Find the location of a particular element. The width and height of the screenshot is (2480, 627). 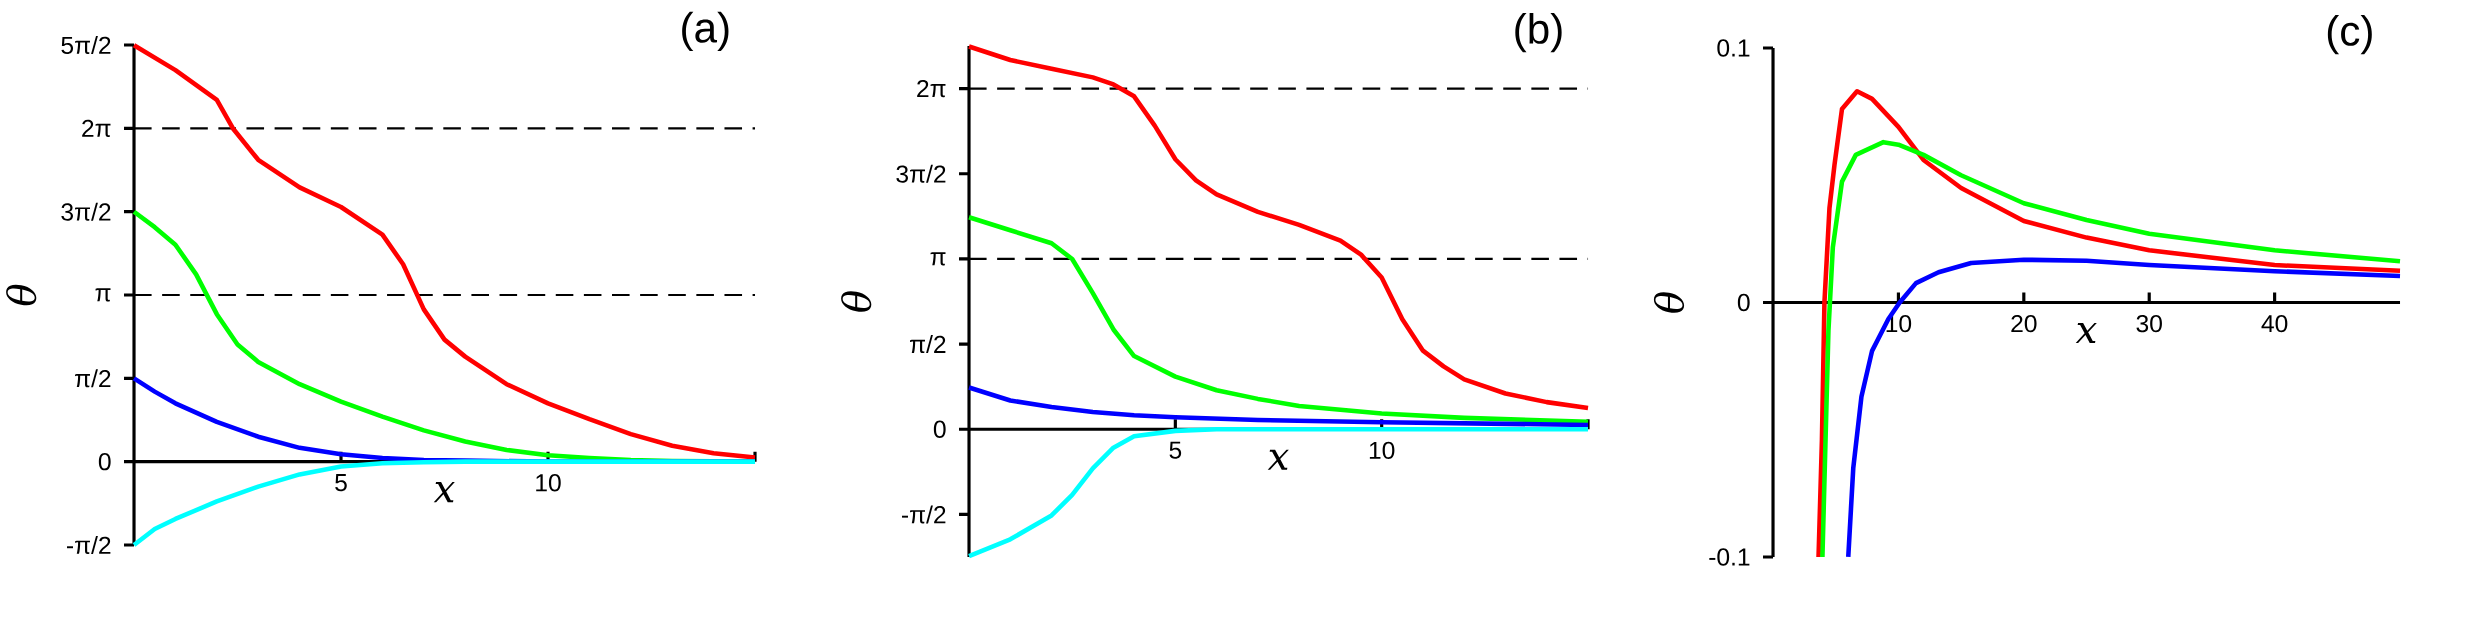

chart-title: (b) is located at coordinates (1538, 32).